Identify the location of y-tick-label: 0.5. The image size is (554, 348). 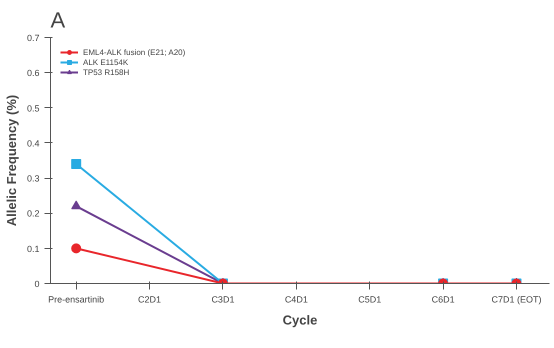
(33, 108).